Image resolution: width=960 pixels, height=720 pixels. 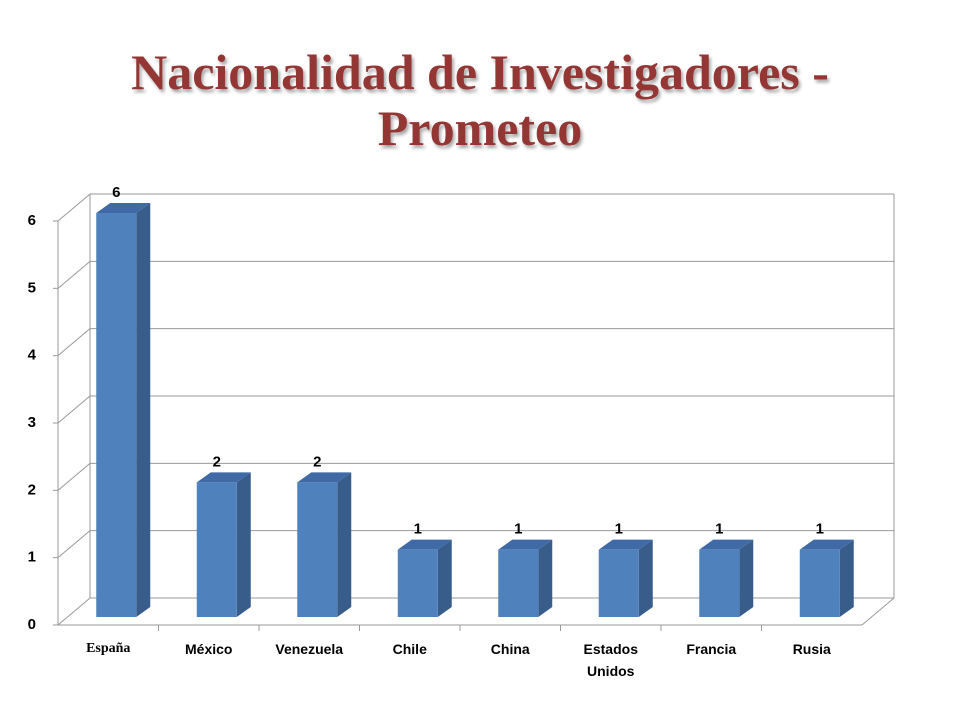 What do you see at coordinates (610, 660) in the screenshot?
I see `x-tick-label: Estados Unidos` at bounding box center [610, 660].